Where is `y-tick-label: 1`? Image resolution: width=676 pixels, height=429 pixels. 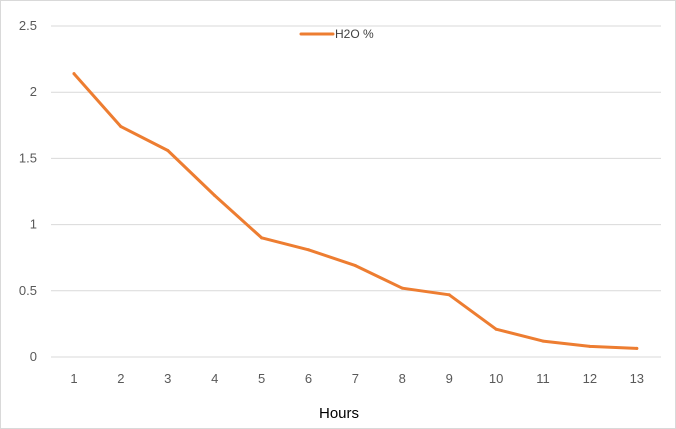
y-tick-label: 1 is located at coordinates (33, 224).